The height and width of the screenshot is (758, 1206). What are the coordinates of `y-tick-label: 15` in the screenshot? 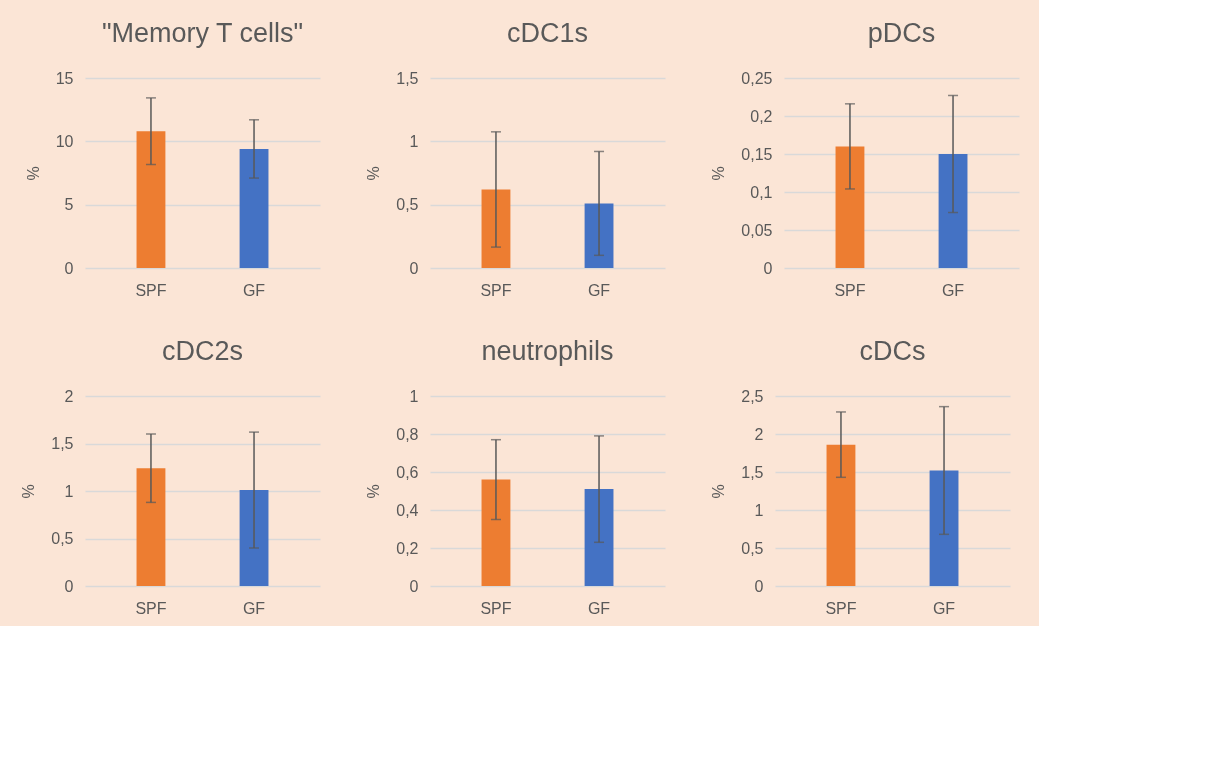 It's located at (64, 78).